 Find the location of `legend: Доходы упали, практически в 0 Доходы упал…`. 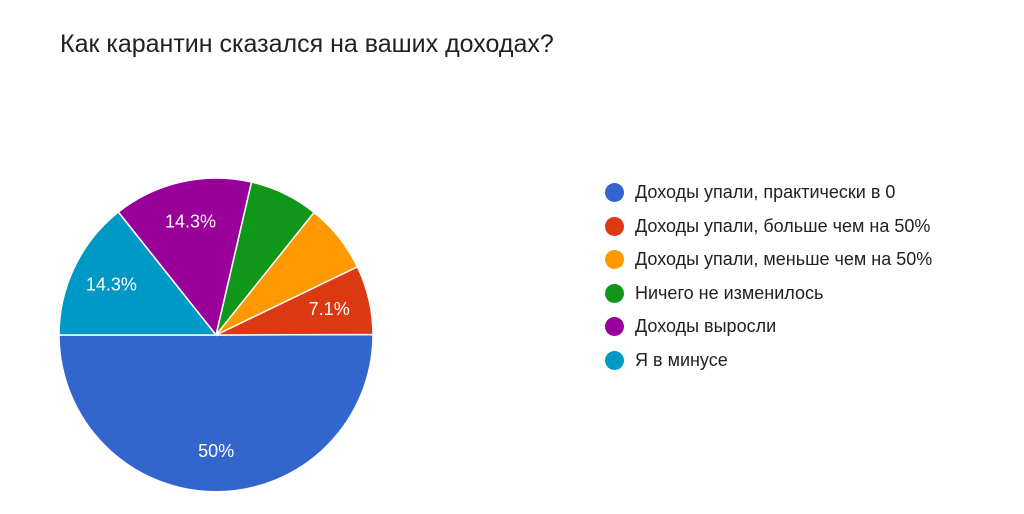

legend: Доходы упали, практически в 0 Доходы упал… is located at coordinates (768, 276).